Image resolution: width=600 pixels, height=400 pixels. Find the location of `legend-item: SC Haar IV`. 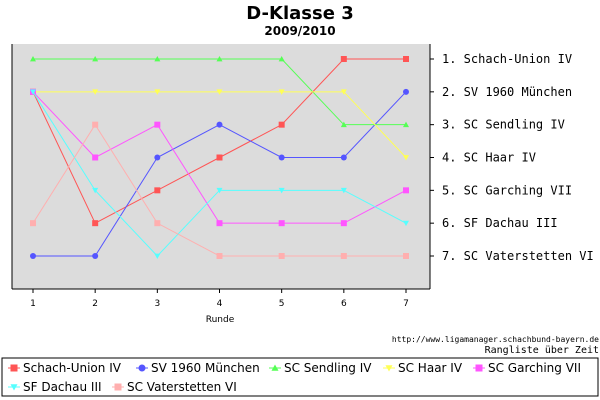

legend-item: SC Haar IV is located at coordinates (423, 368).